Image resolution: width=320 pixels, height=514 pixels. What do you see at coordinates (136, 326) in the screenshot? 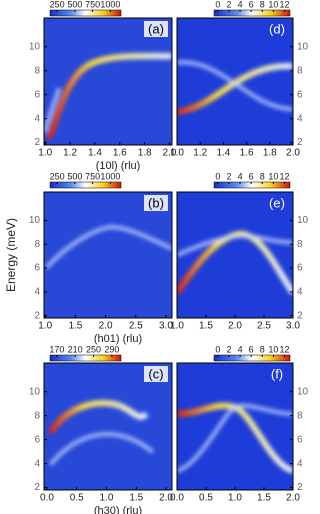
I see `x-tick-label: 2.5` at bounding box center [136, 326].